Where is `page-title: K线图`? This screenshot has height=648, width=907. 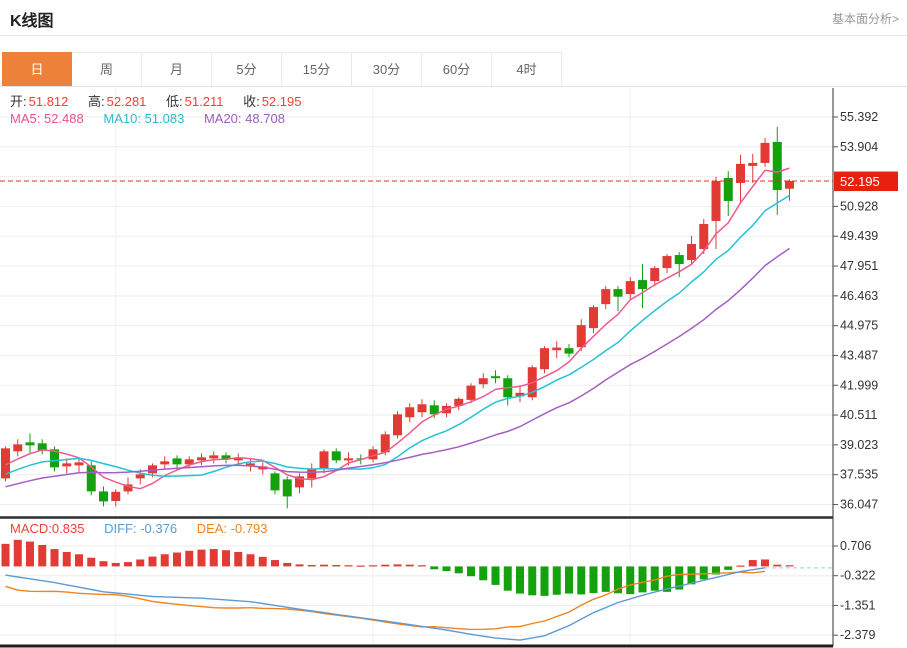 page-title: K线图 is located at coordinates (32, 21).